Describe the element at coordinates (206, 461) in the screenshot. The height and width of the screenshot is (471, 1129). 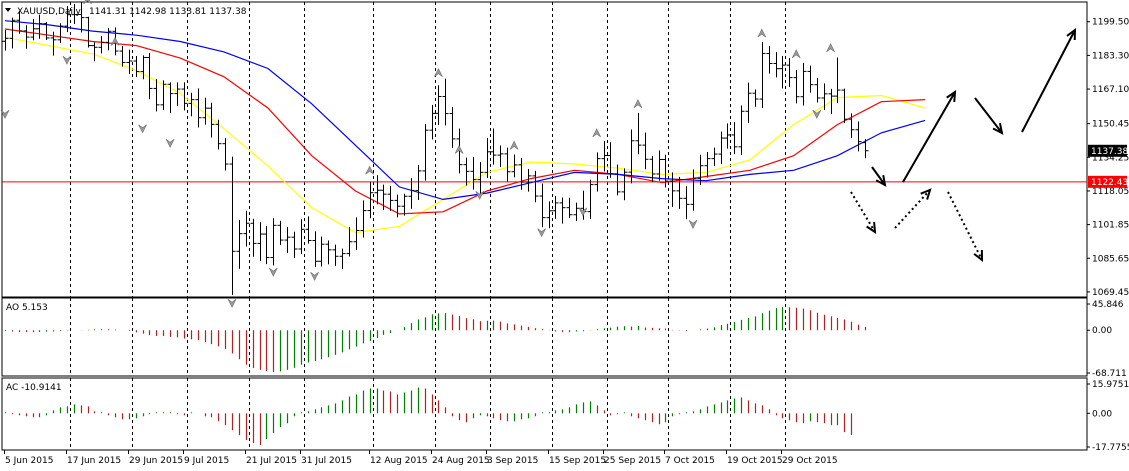
I see `date-label: 9 Jul 2015` at that location.